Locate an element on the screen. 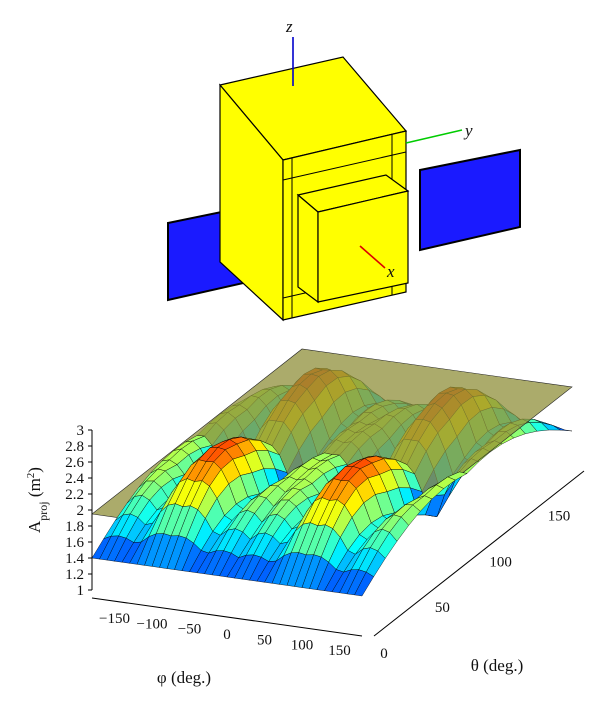 The width and height of the screenshot is (600, 707). theta-tick-label: 50 is located at coordinates (442, 608).